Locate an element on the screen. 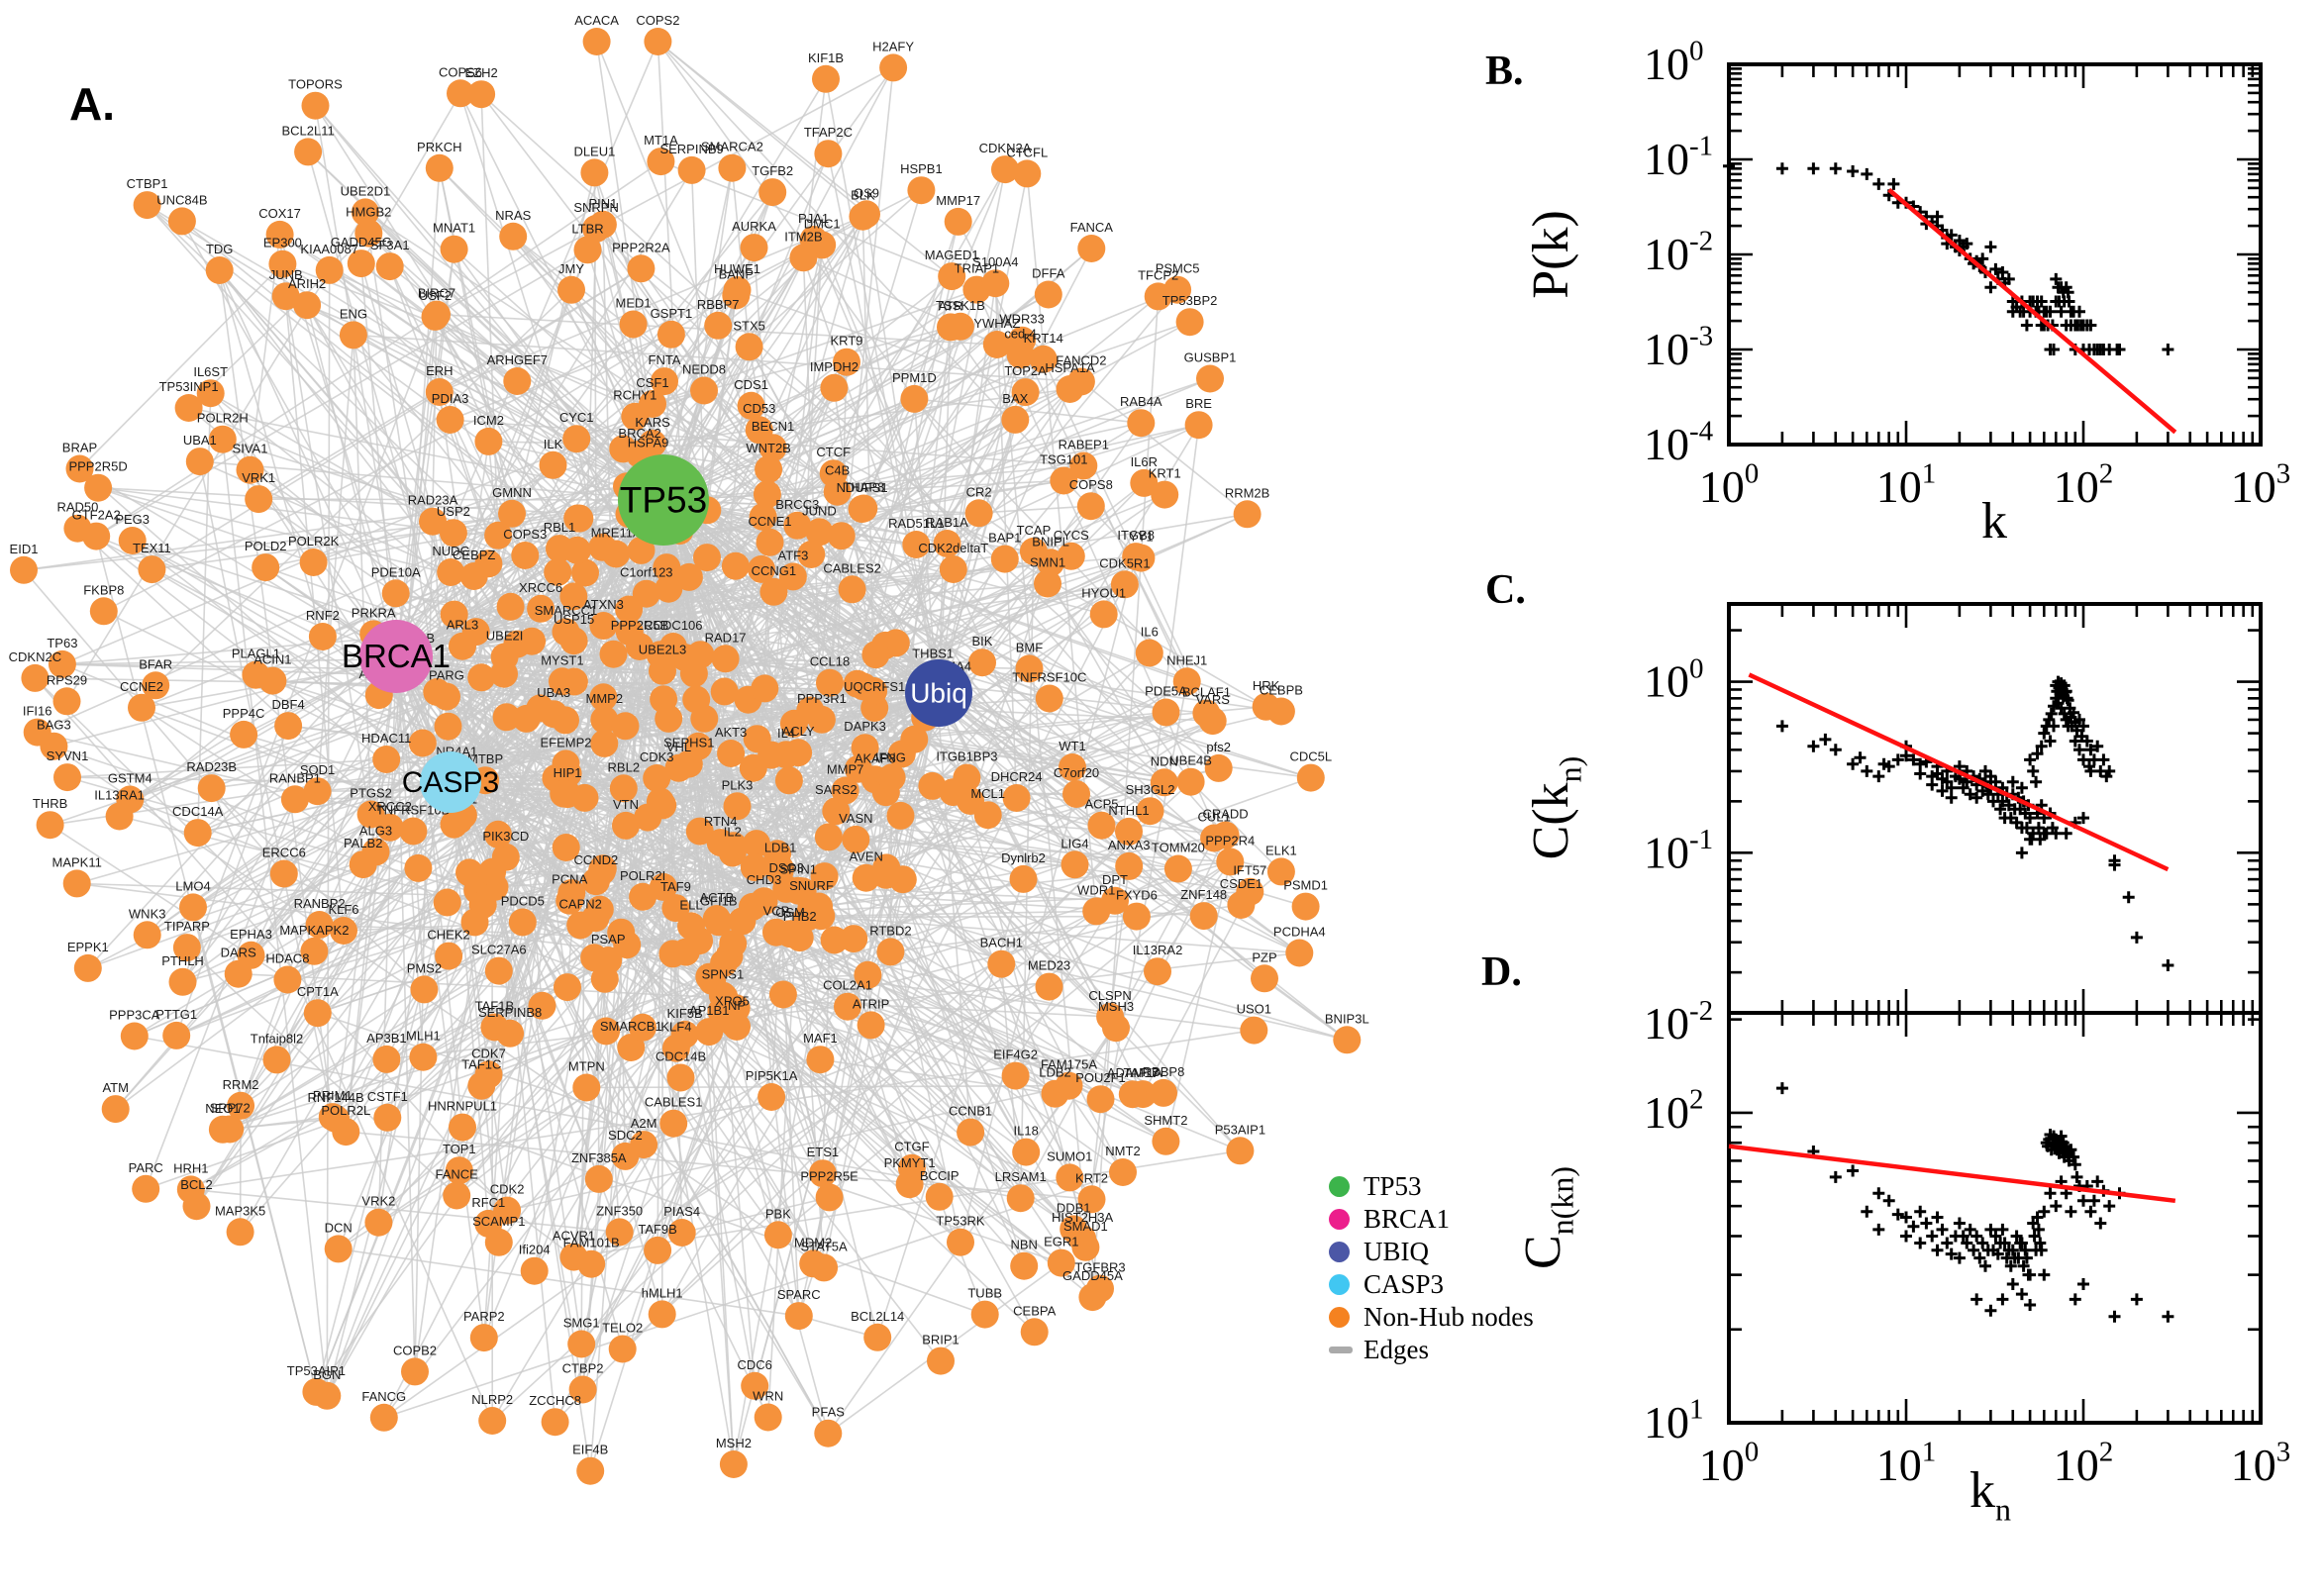 Image resolution: width=2323 pixels, height=1596 pixels. svg-text: UQCRFS1 is located at coordinates (875, 686).